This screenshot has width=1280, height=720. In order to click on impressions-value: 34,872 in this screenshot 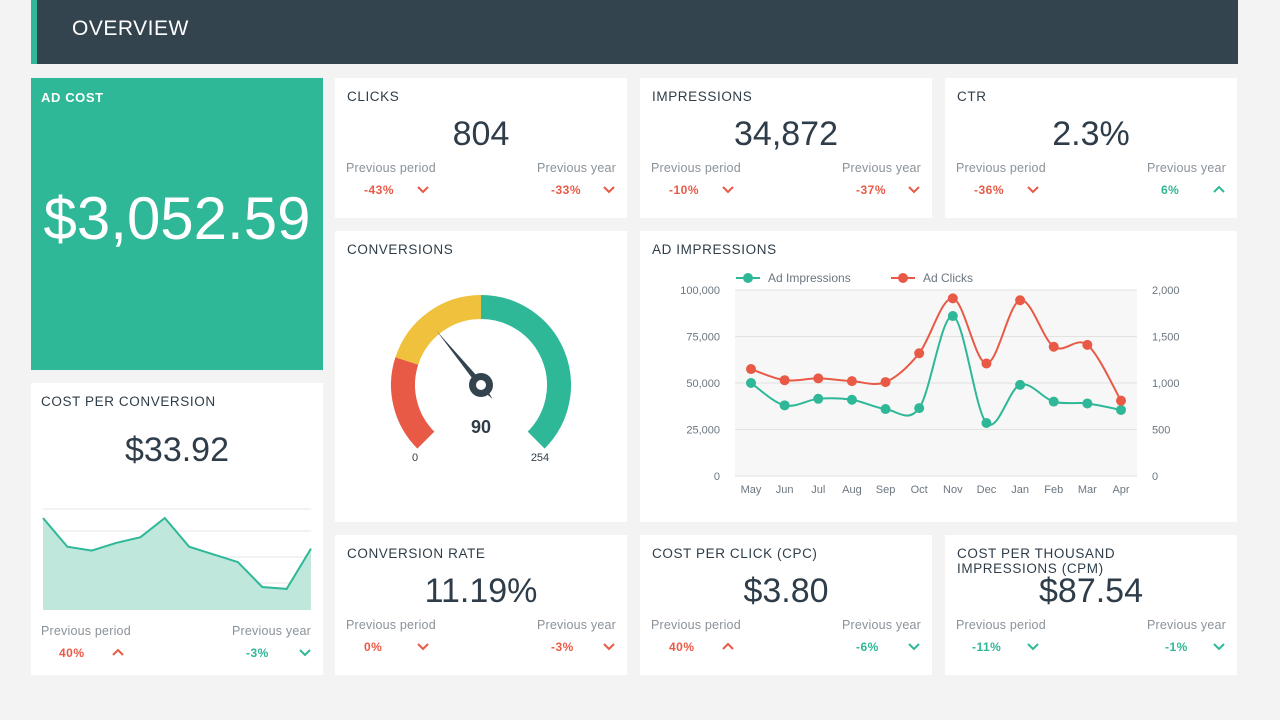, I will do `click(786, 134)`.